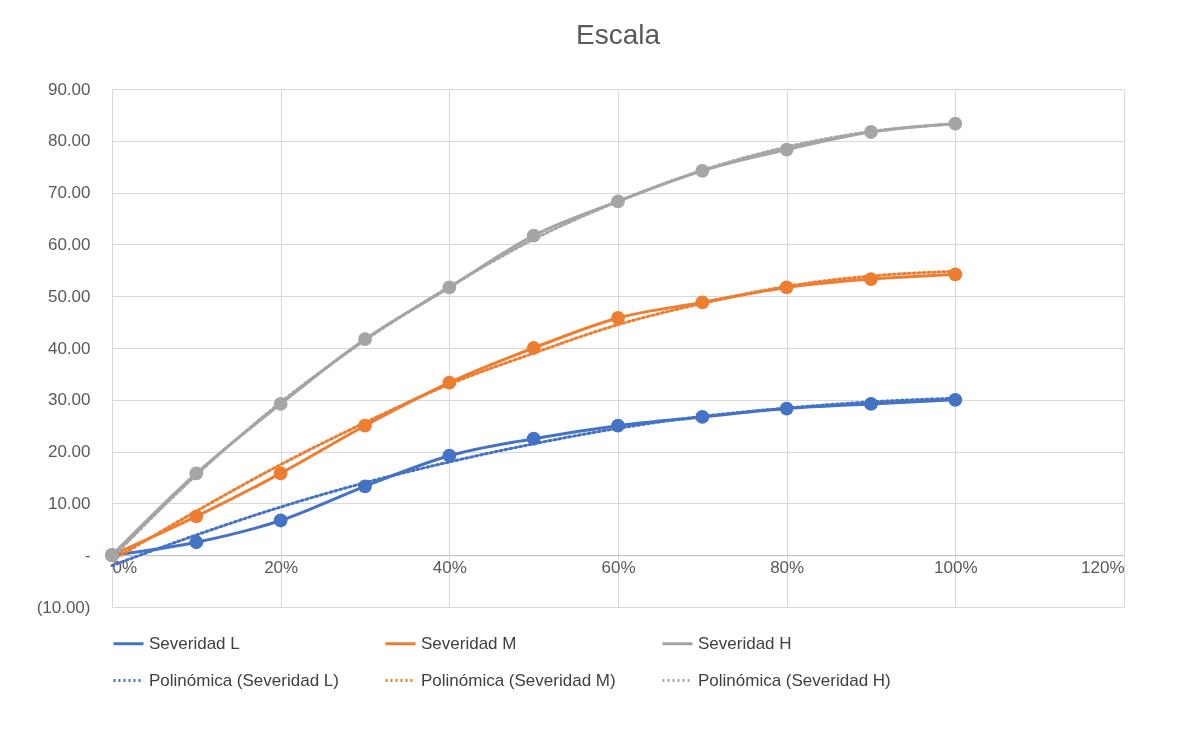  I want to click on y-tick-label: 50.00, so click(69, 296).